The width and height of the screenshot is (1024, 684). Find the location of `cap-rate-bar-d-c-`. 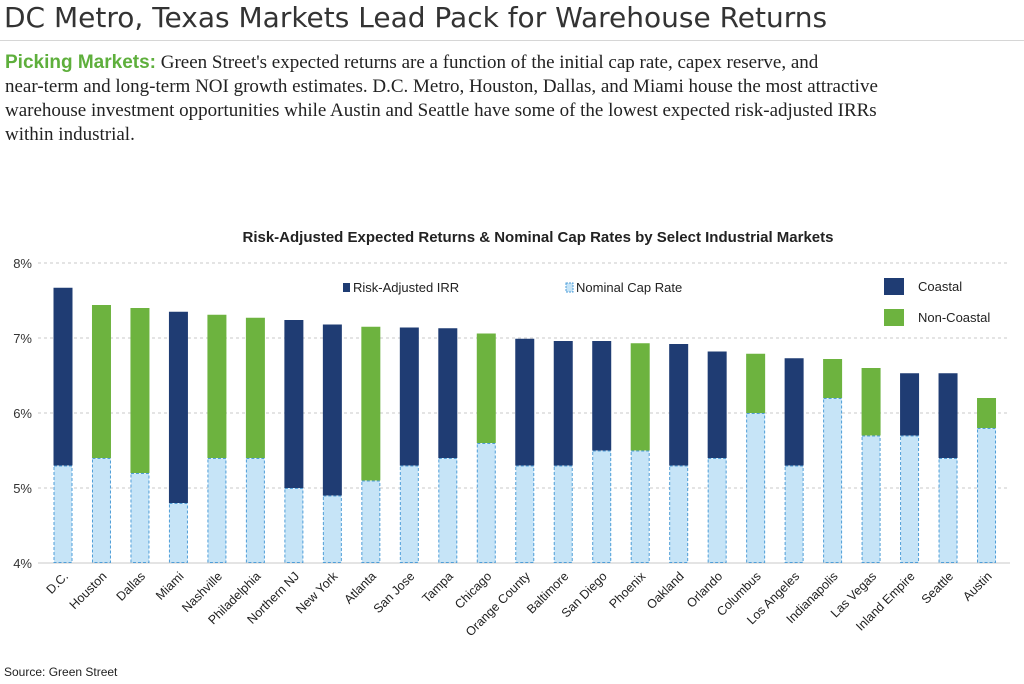

cap-rate-bar-d-c- is located at coordinates (63, 514).